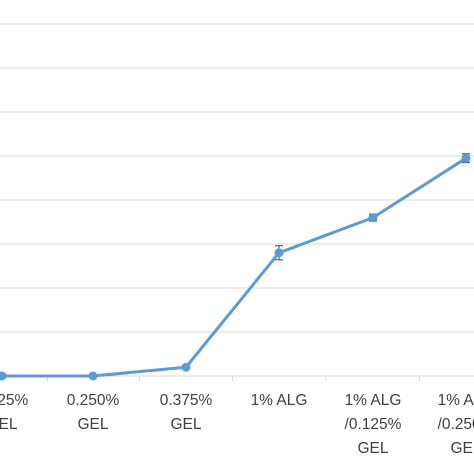 This screenshot has width=474, height=474. What do you see at coordinates (233, 378) in the screenshot?
I see `x-axis-ticks` at bounding box center [233, 378].